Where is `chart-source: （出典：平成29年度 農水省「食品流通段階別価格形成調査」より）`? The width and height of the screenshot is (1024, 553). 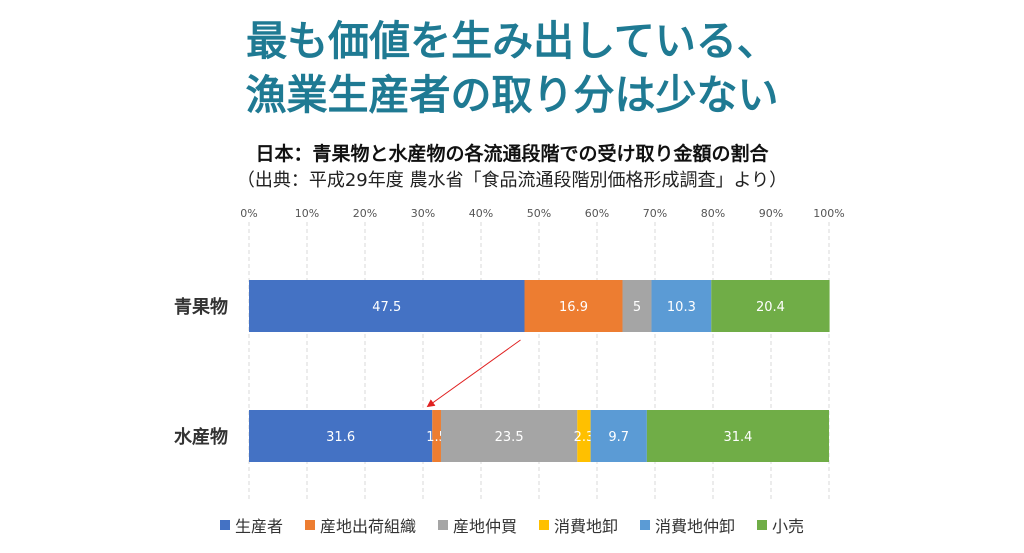
chart-source: （出典：平成29年度 農水省「食品流通段階別価格形成調査」より） is located at coordinates (512, 180).